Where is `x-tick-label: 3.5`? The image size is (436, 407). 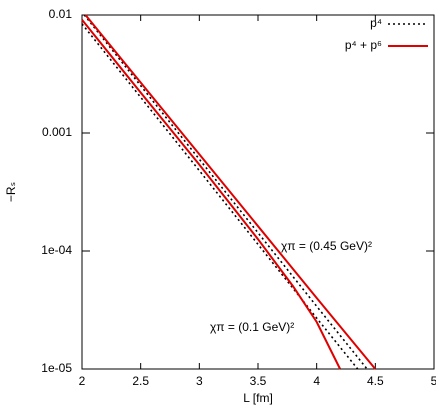
x-tick-label: 3.5 is located at coordinates (258, 381).